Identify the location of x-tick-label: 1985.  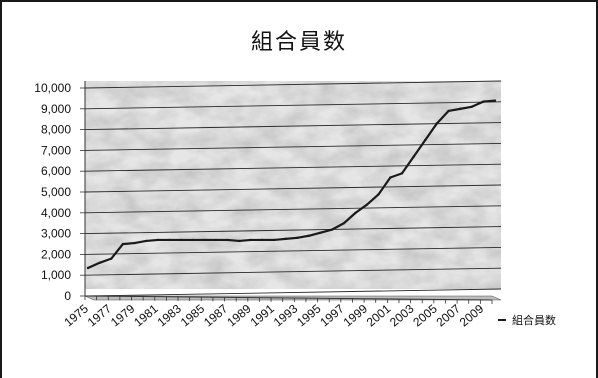
(193, 315).